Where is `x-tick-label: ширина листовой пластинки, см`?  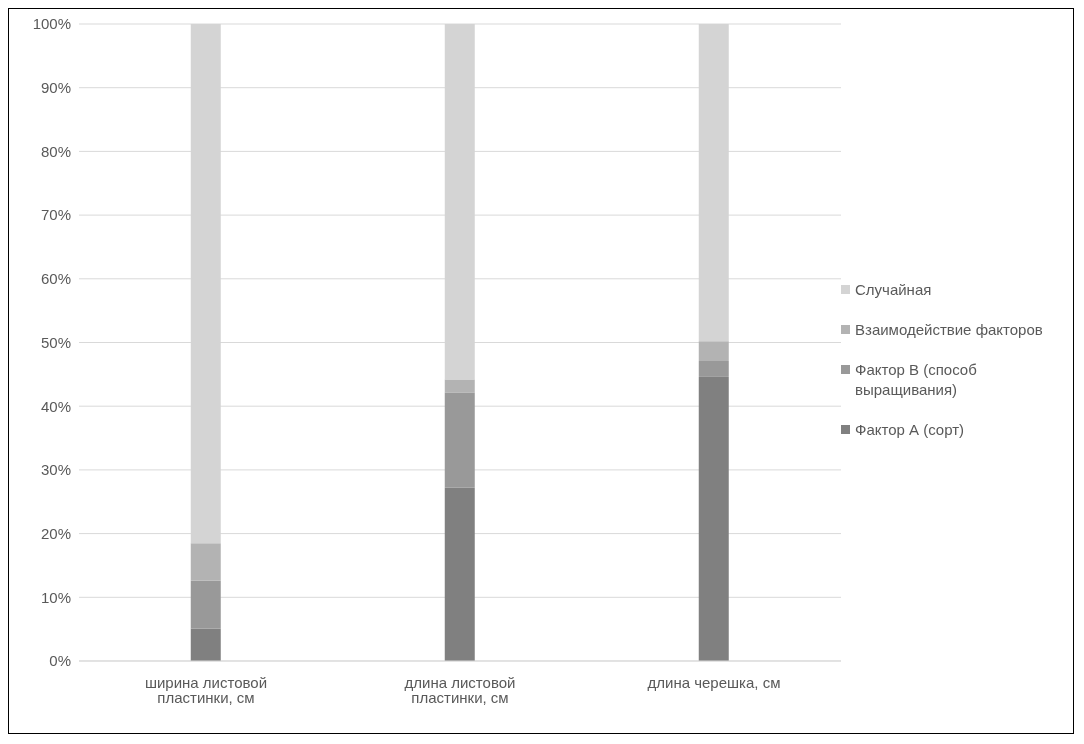 x-tick-label: ширина листовой пластинки, см is located at coordinates (206, 689).